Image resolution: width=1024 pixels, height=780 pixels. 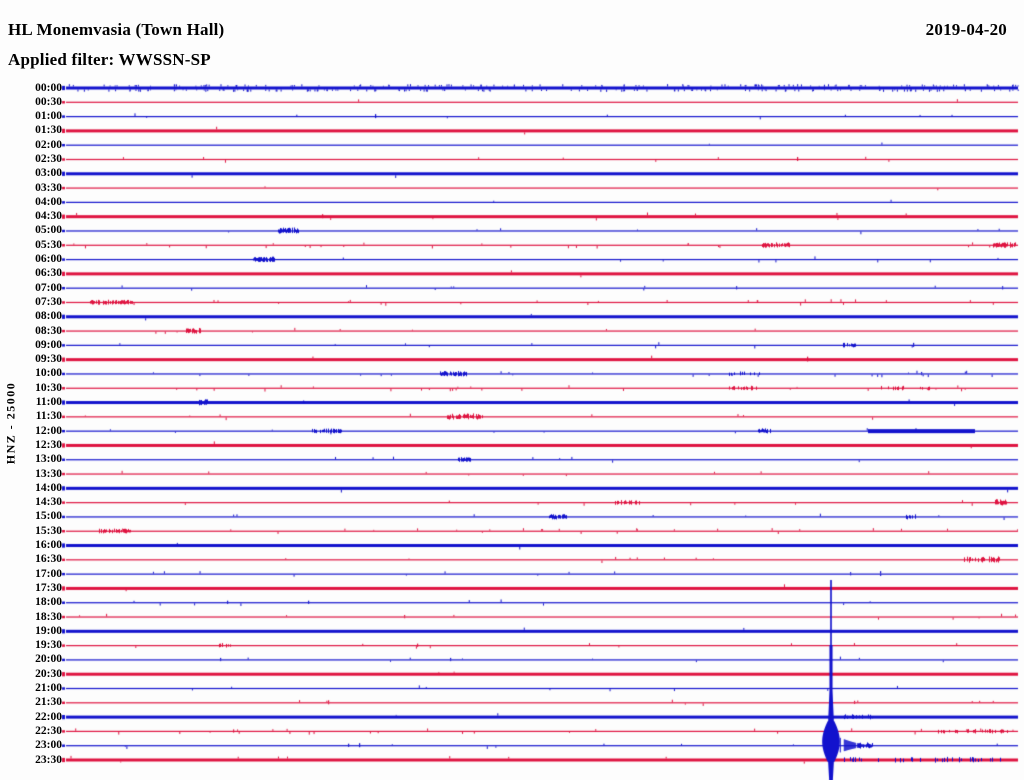 What do you see at coordinates (48, 502) in the screenshot?
I see `row-time-label: 14:30` at bounding box center [48, 502].